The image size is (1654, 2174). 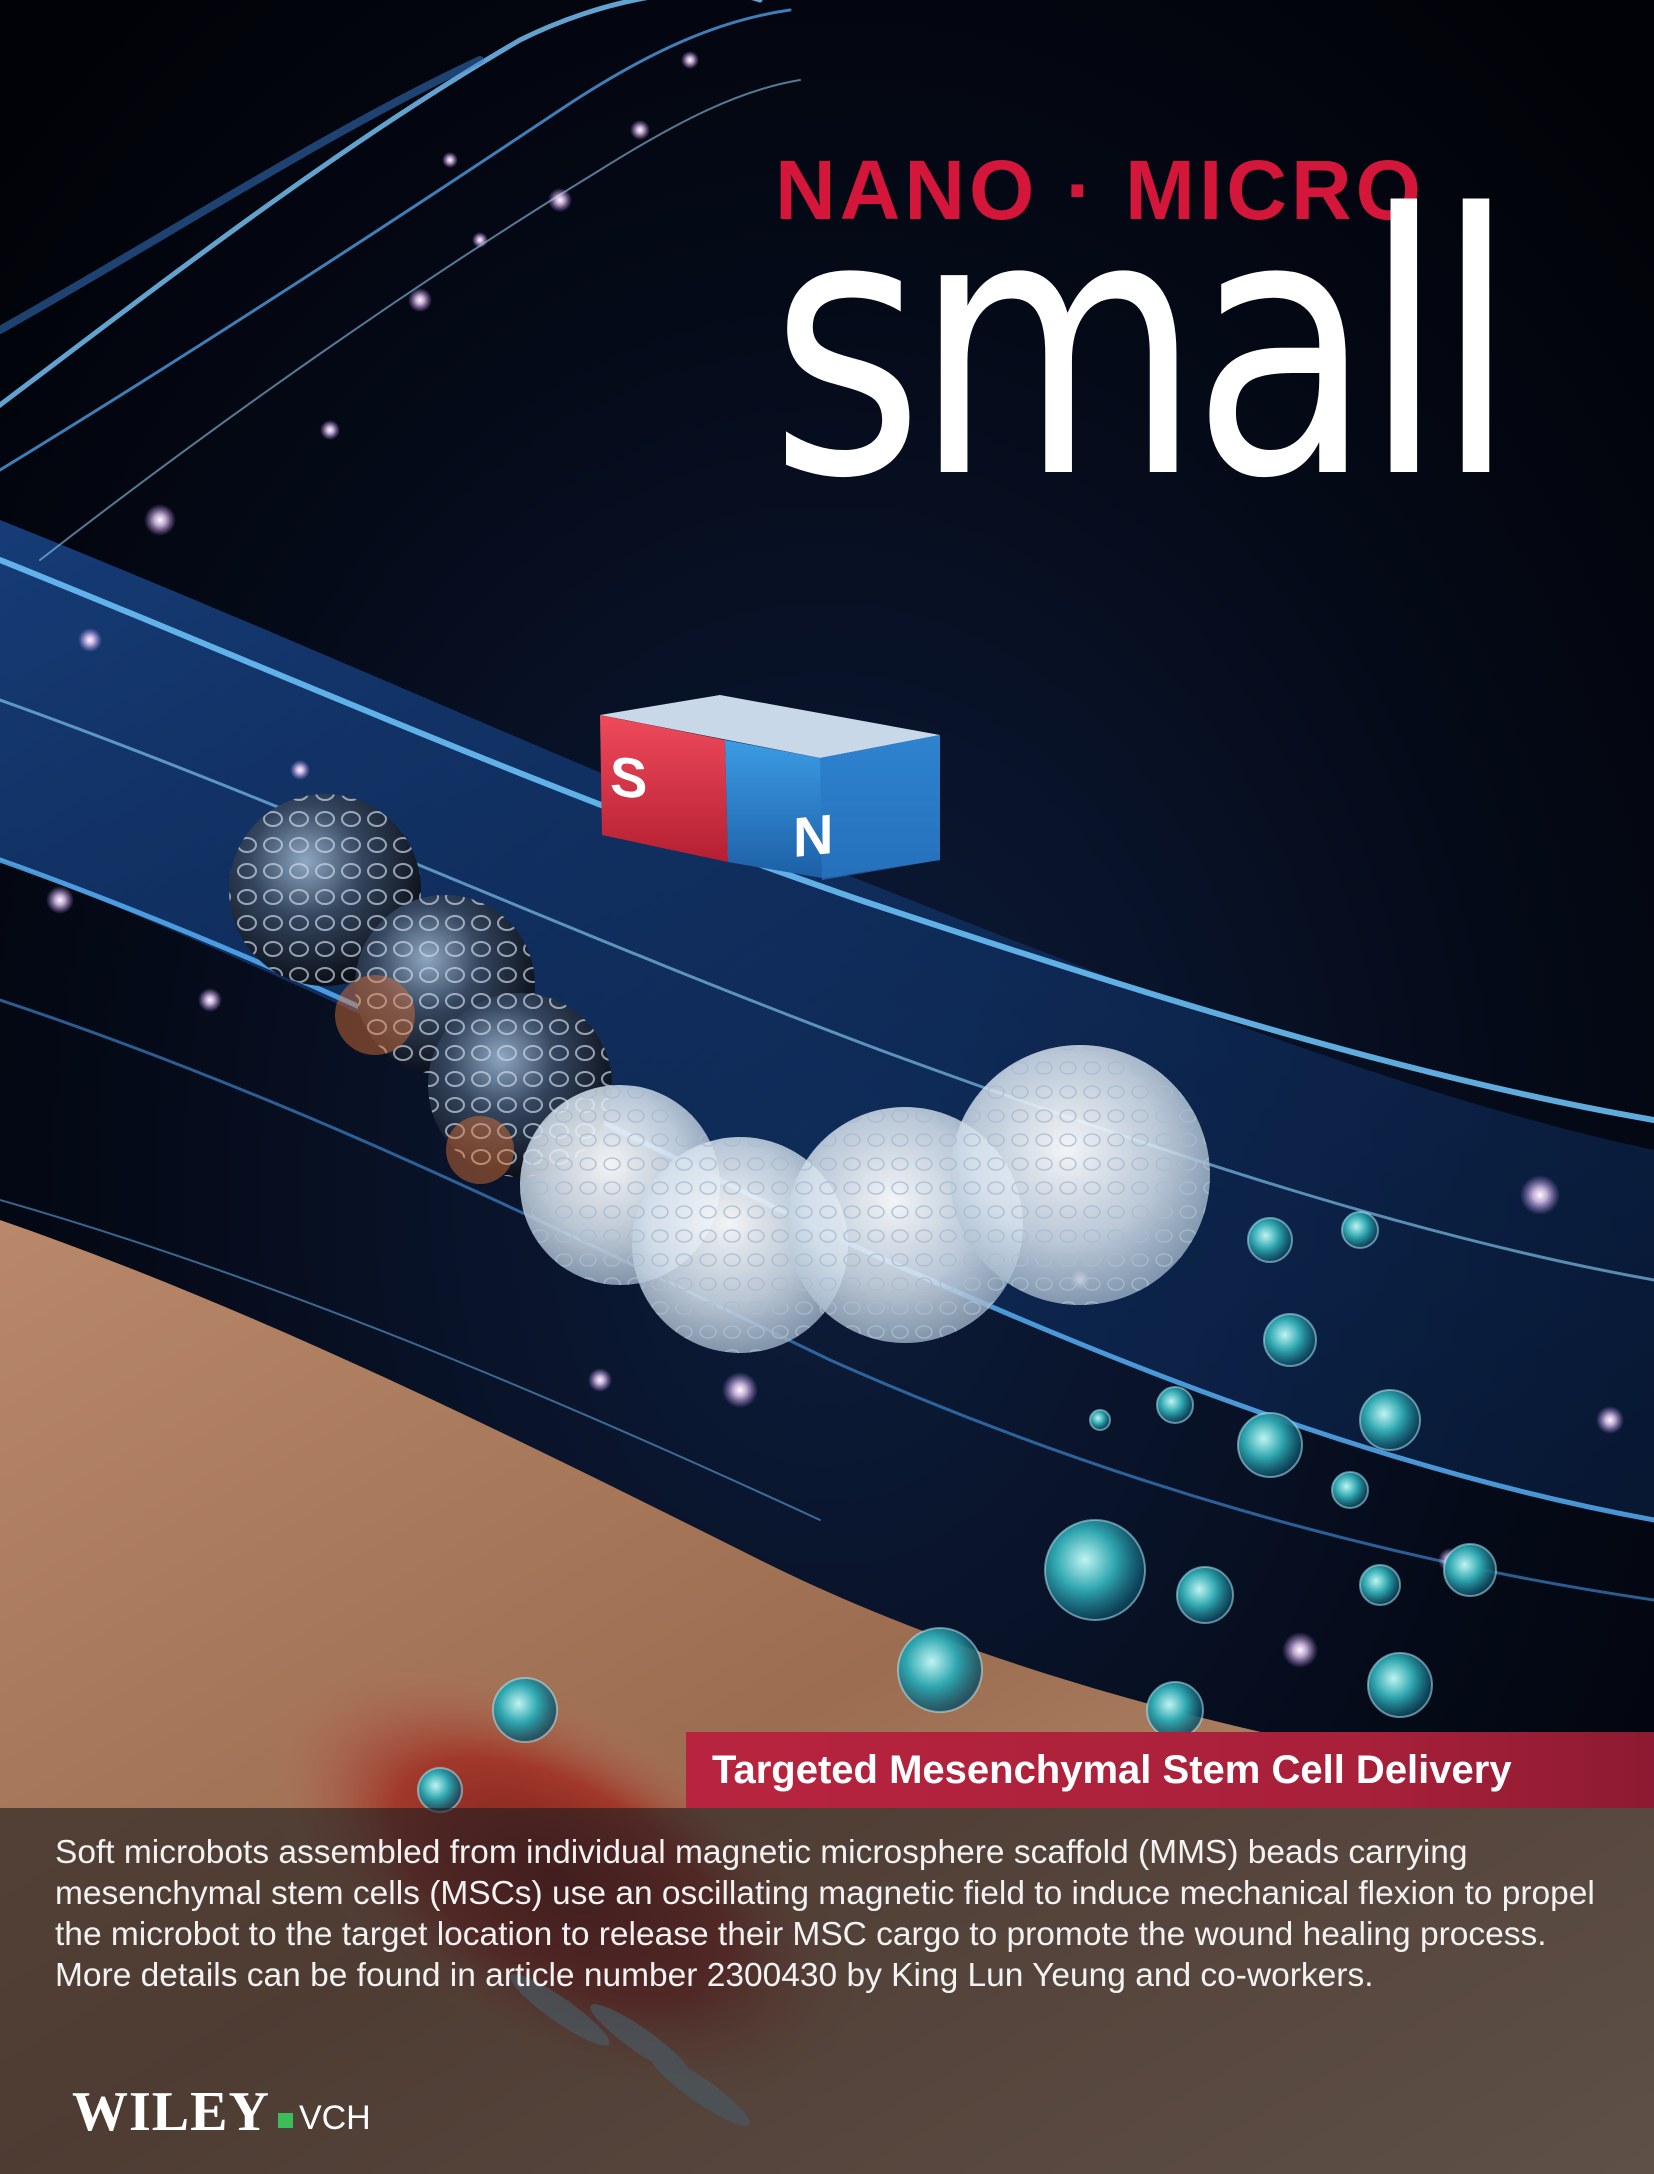 I want to click on headline-banner, so click(x=1170, y=1770).